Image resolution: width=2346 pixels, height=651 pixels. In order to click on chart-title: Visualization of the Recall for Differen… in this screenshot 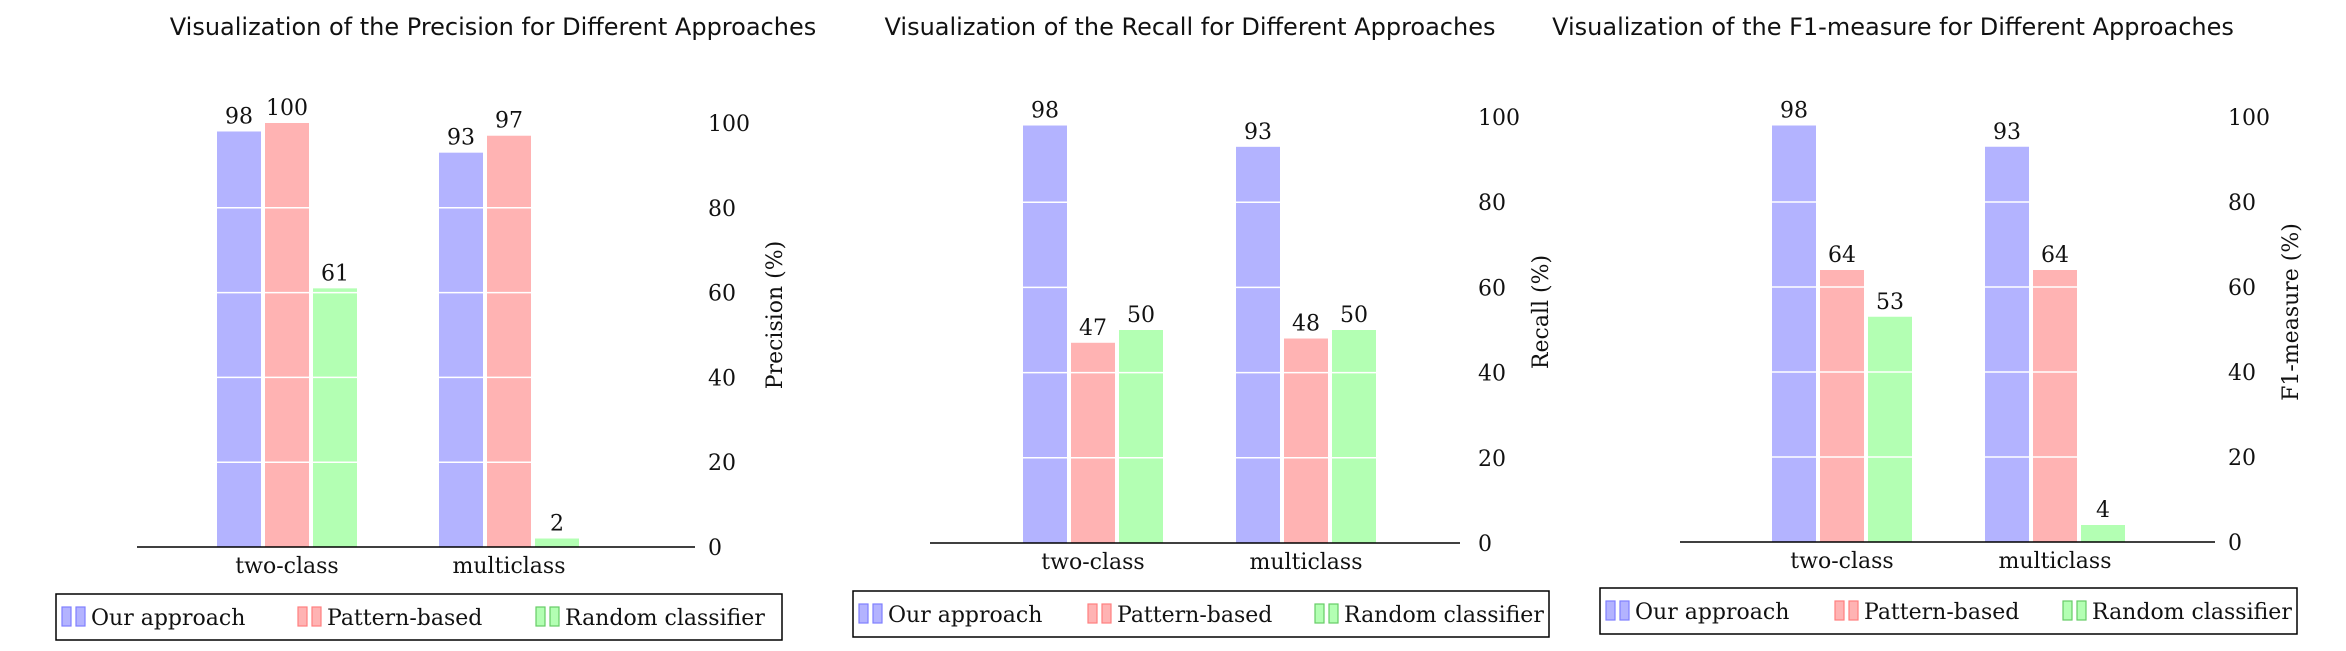, I will do `click(1190, 27)`.